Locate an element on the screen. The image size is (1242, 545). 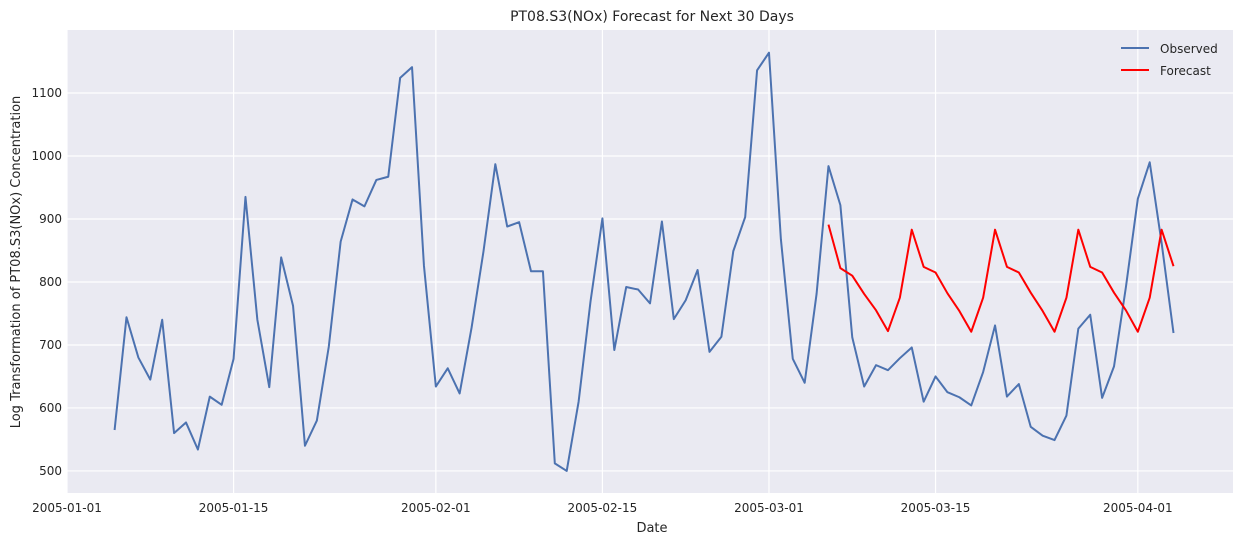
x-tick-label: 2005-02-15 is located at coordinates (603, 508).